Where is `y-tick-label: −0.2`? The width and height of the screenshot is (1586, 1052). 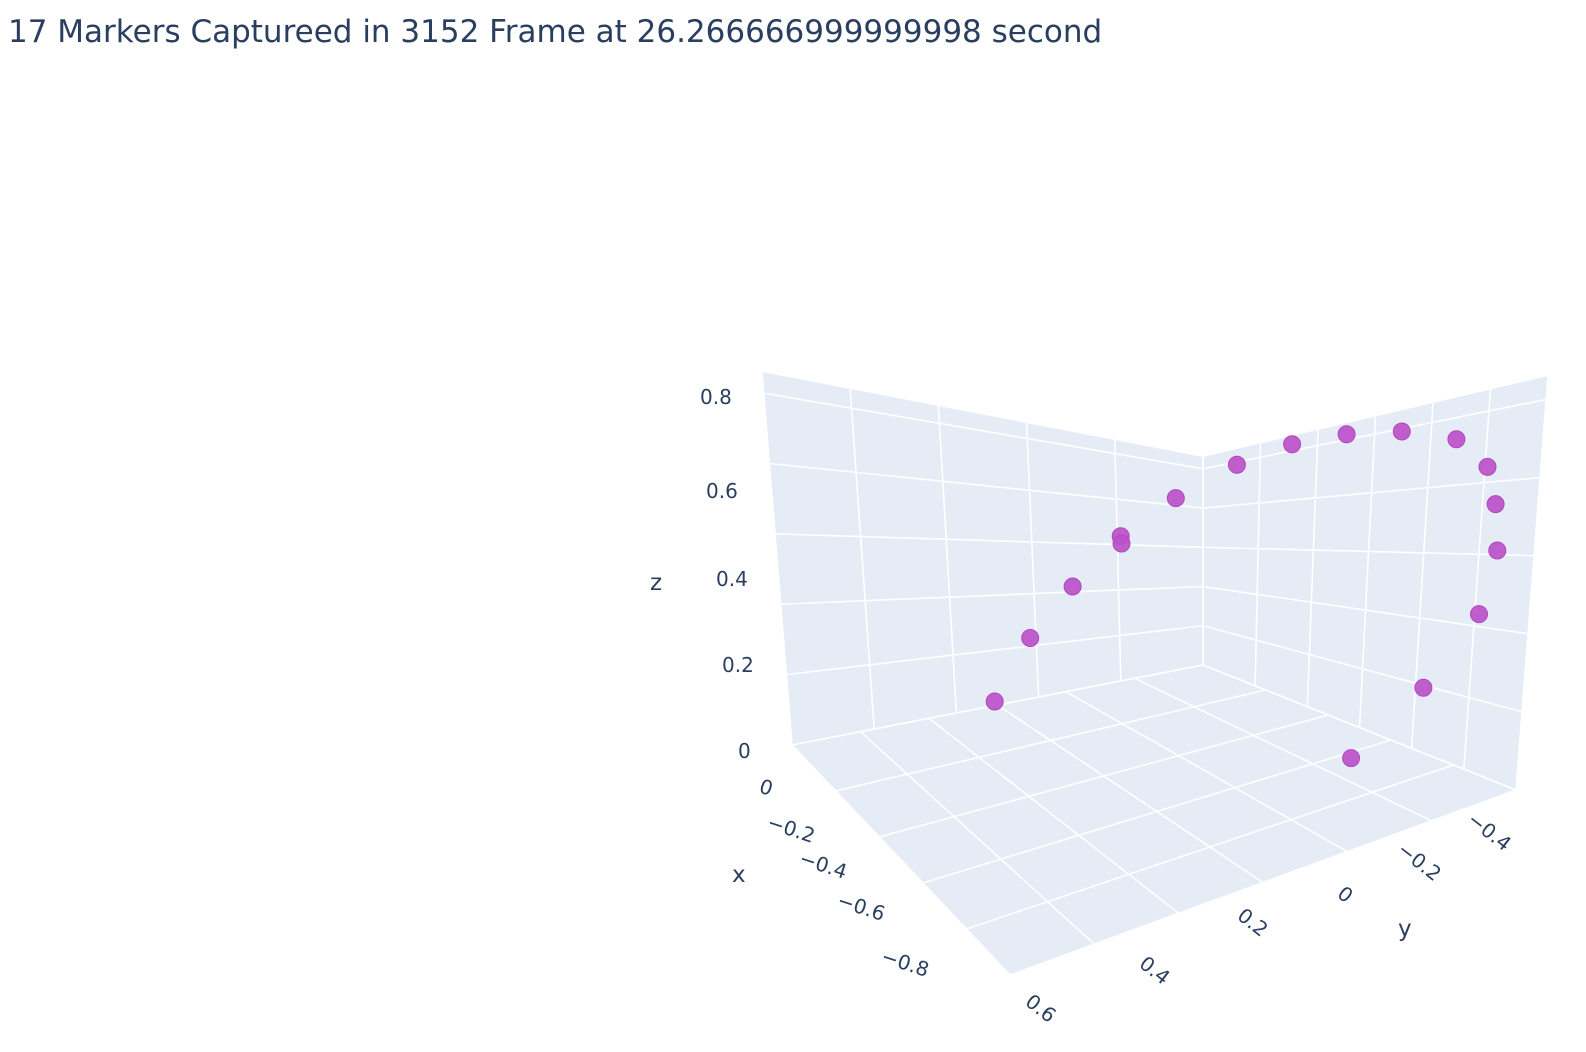
y-tick-label: −0.2 is located at coordinates (1419, 861).